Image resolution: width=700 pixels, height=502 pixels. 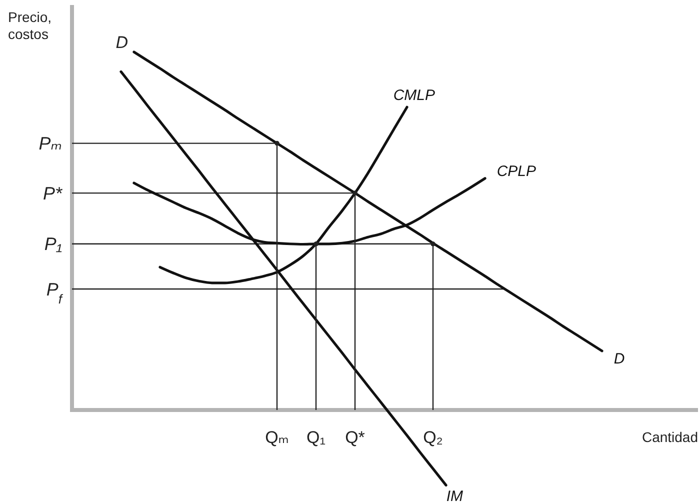 What do you see at coordinates (52, 193) in the screenshot?
I see `ref-line-label: P*` at bounding box center [52, 193].